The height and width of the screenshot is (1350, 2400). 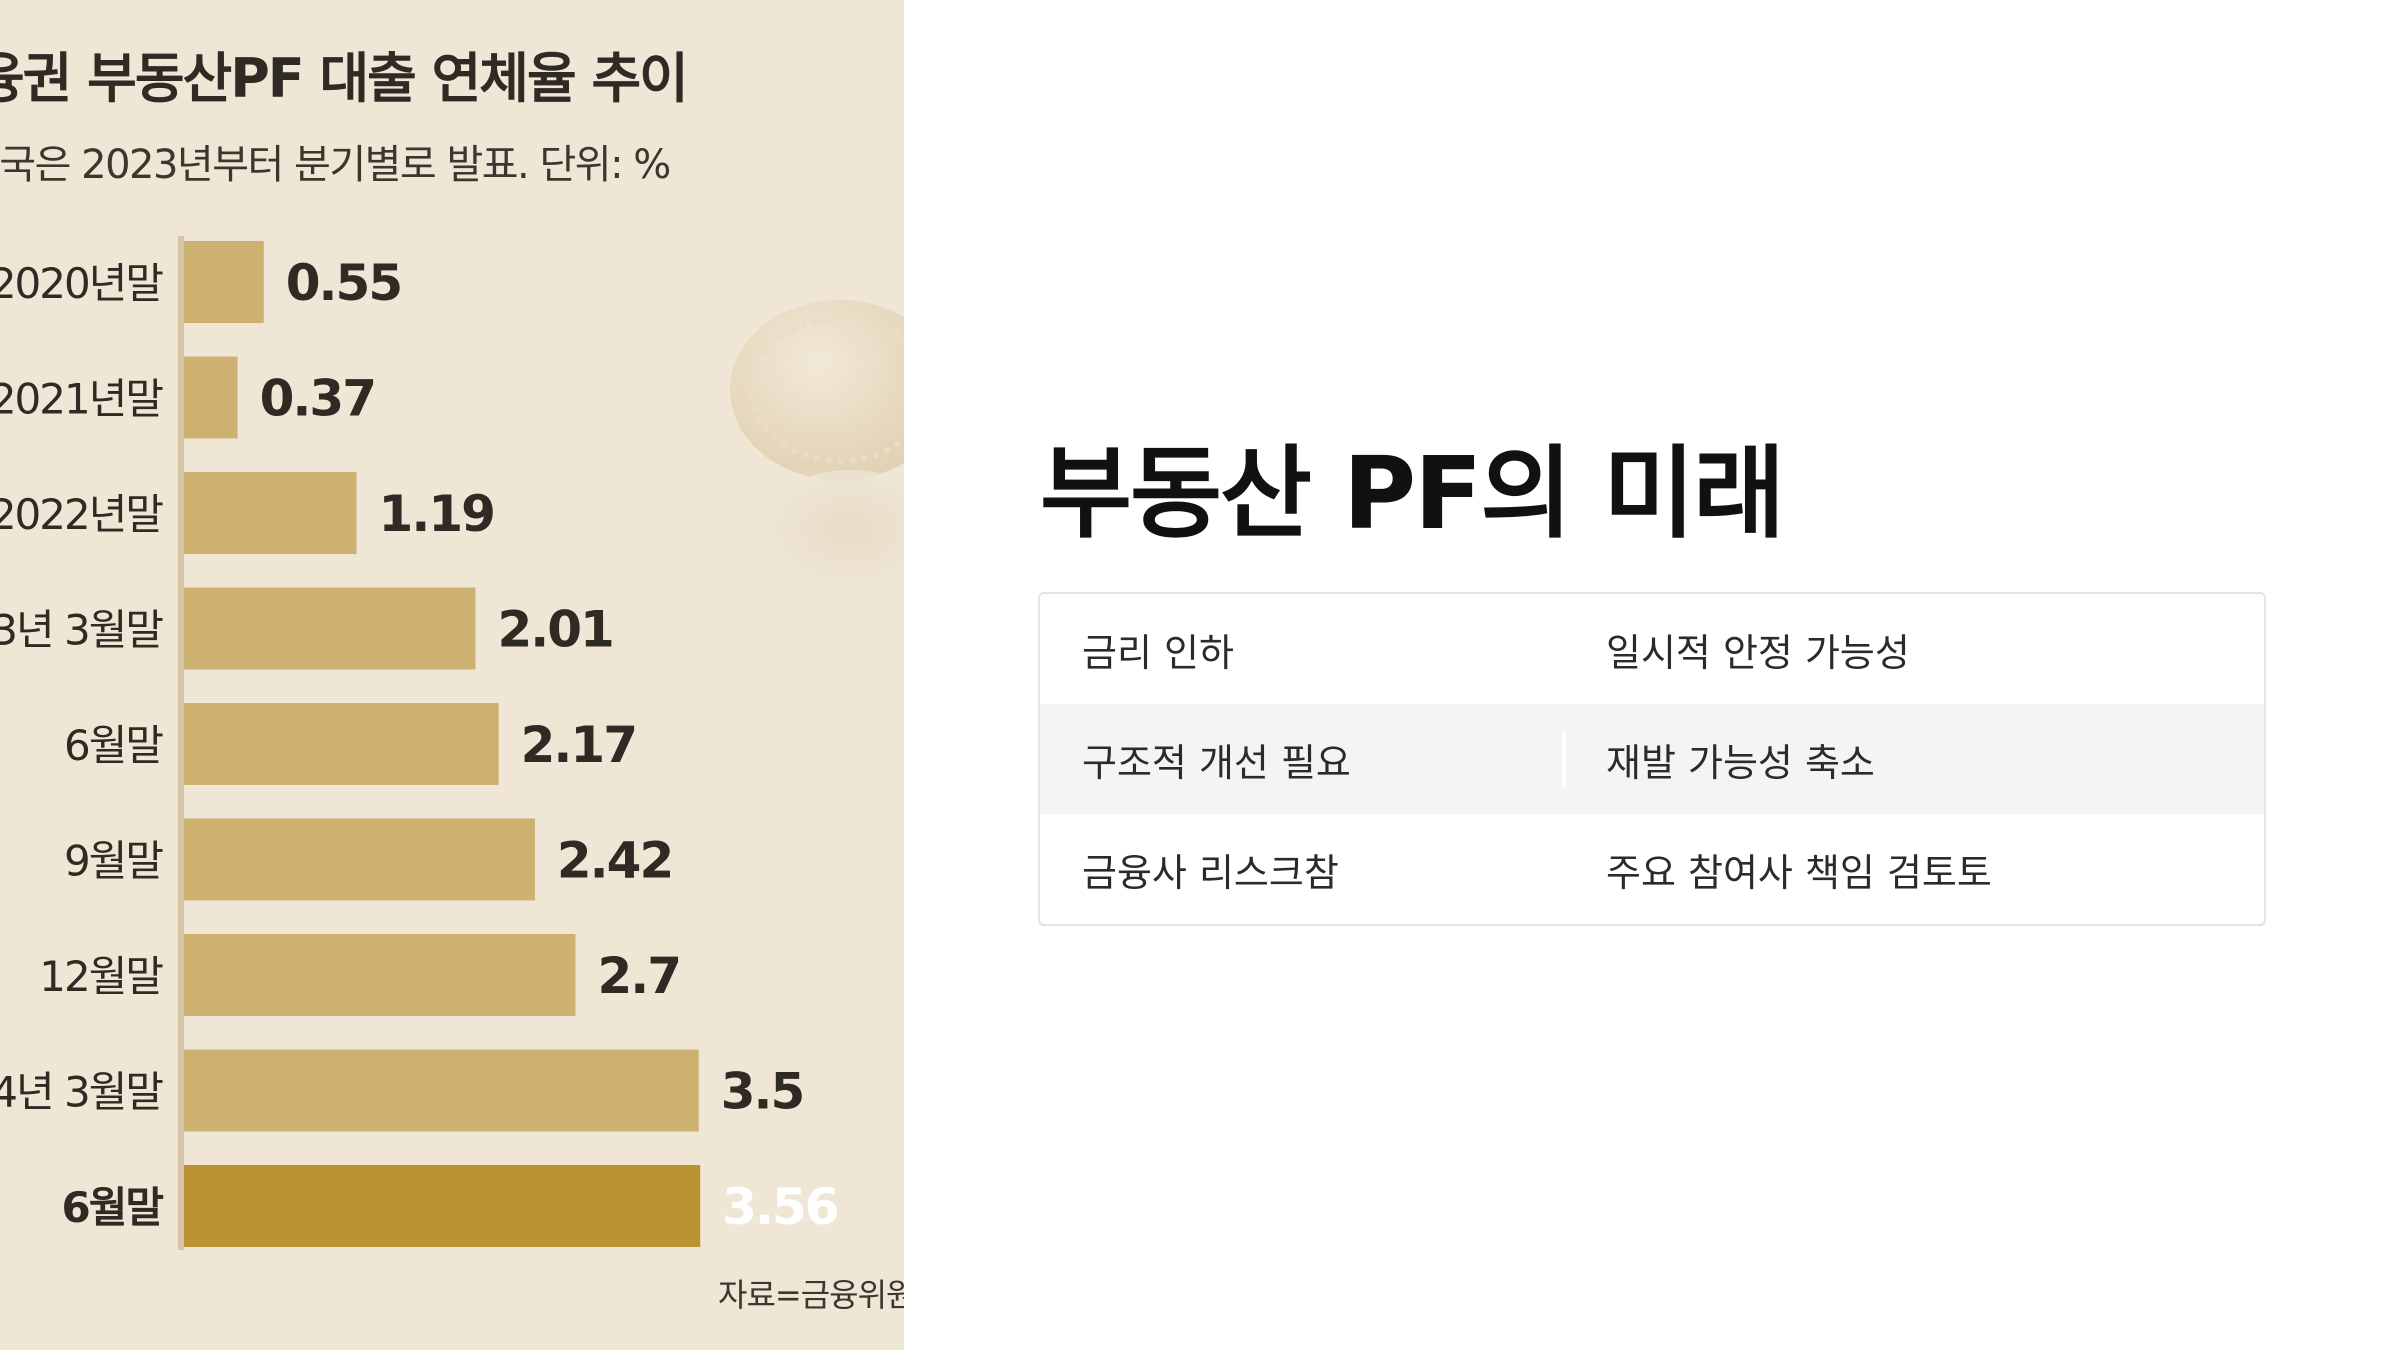 I want to click on page-title: 부동산 PF의 미래, so click(x=1412, y=493).